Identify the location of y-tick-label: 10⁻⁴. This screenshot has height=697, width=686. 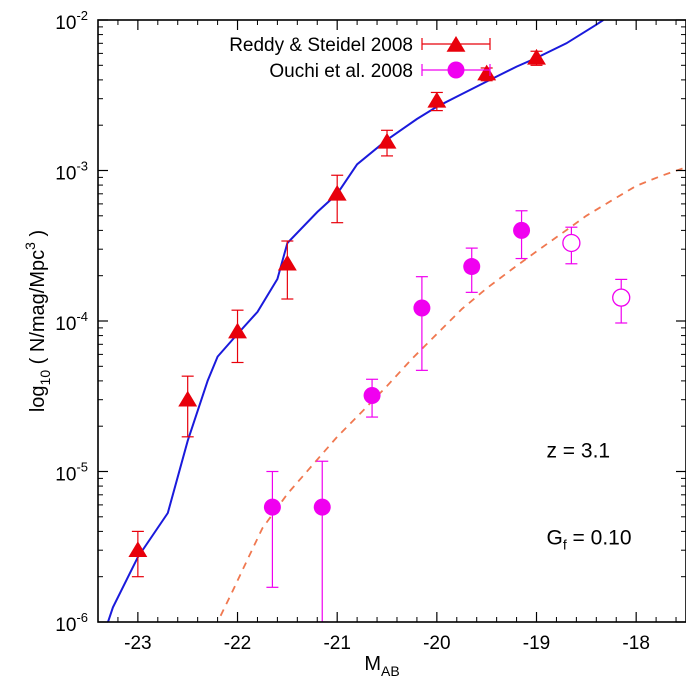
(71, 322).